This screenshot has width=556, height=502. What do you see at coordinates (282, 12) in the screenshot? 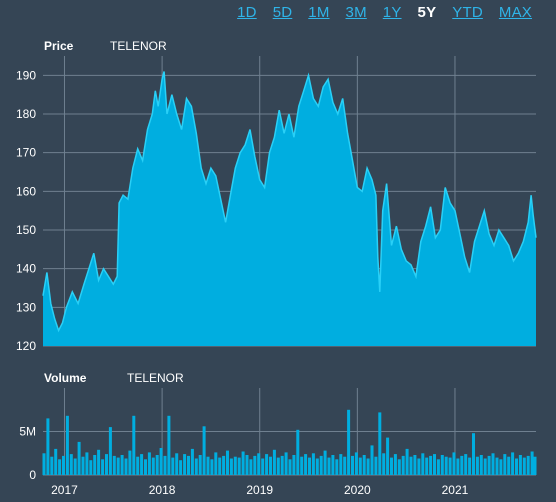
I see `range-5d-button: 5D` at bounding box center [282, 12].